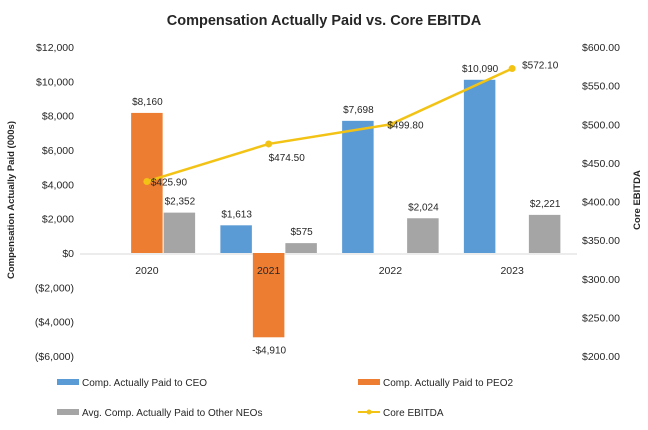 The image size is (648, 430). I want to click on y2-tick-label: $300.00, so click(601, 280).